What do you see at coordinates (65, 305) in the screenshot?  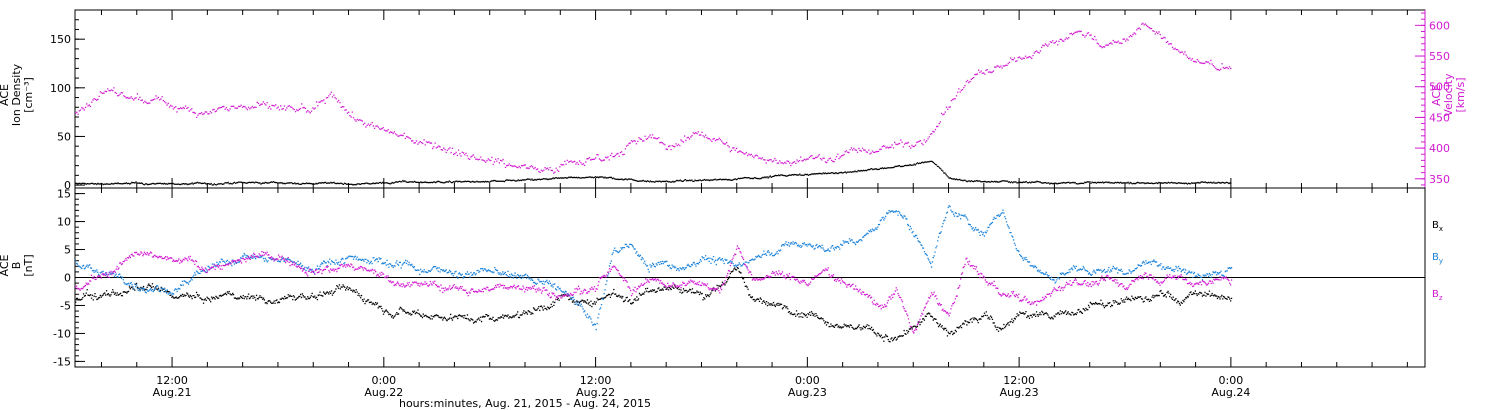 I see `b-field-tick-label: -5` at bounding box center [65, 305].